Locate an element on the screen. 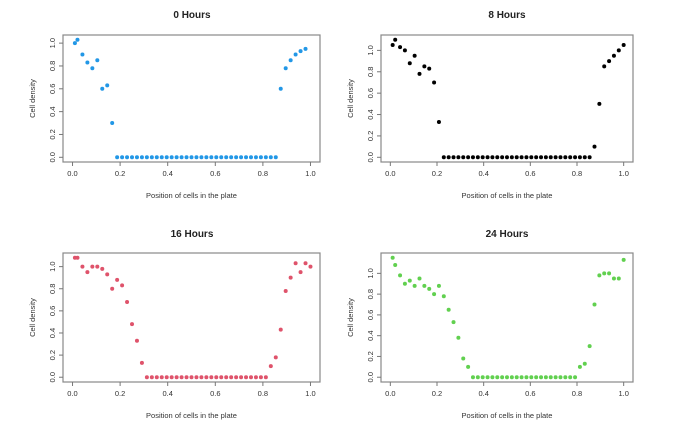  y-axis-label: Cell density is located at coordinates (32, 98).